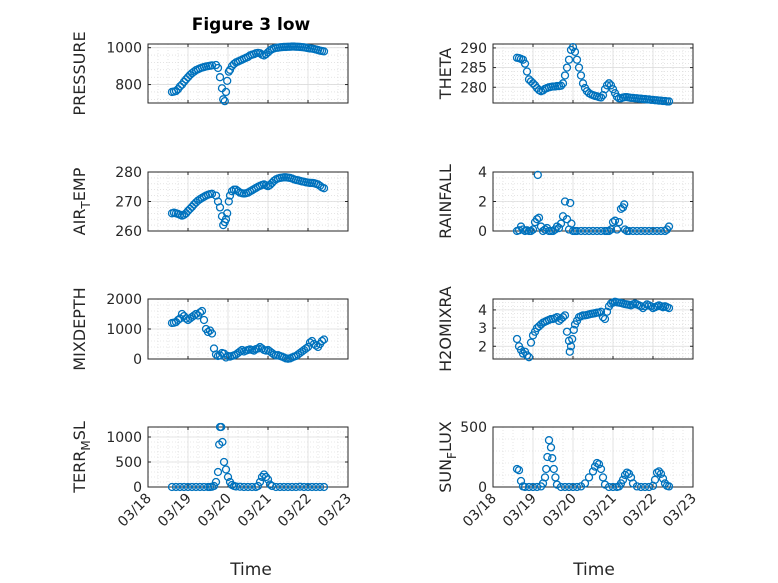 This screenshot has height=583, width=778. What do you see at coordinates (128, 232) in the screenshot?
I see `y-tick-label: 260` at bounding box center [128, 232].